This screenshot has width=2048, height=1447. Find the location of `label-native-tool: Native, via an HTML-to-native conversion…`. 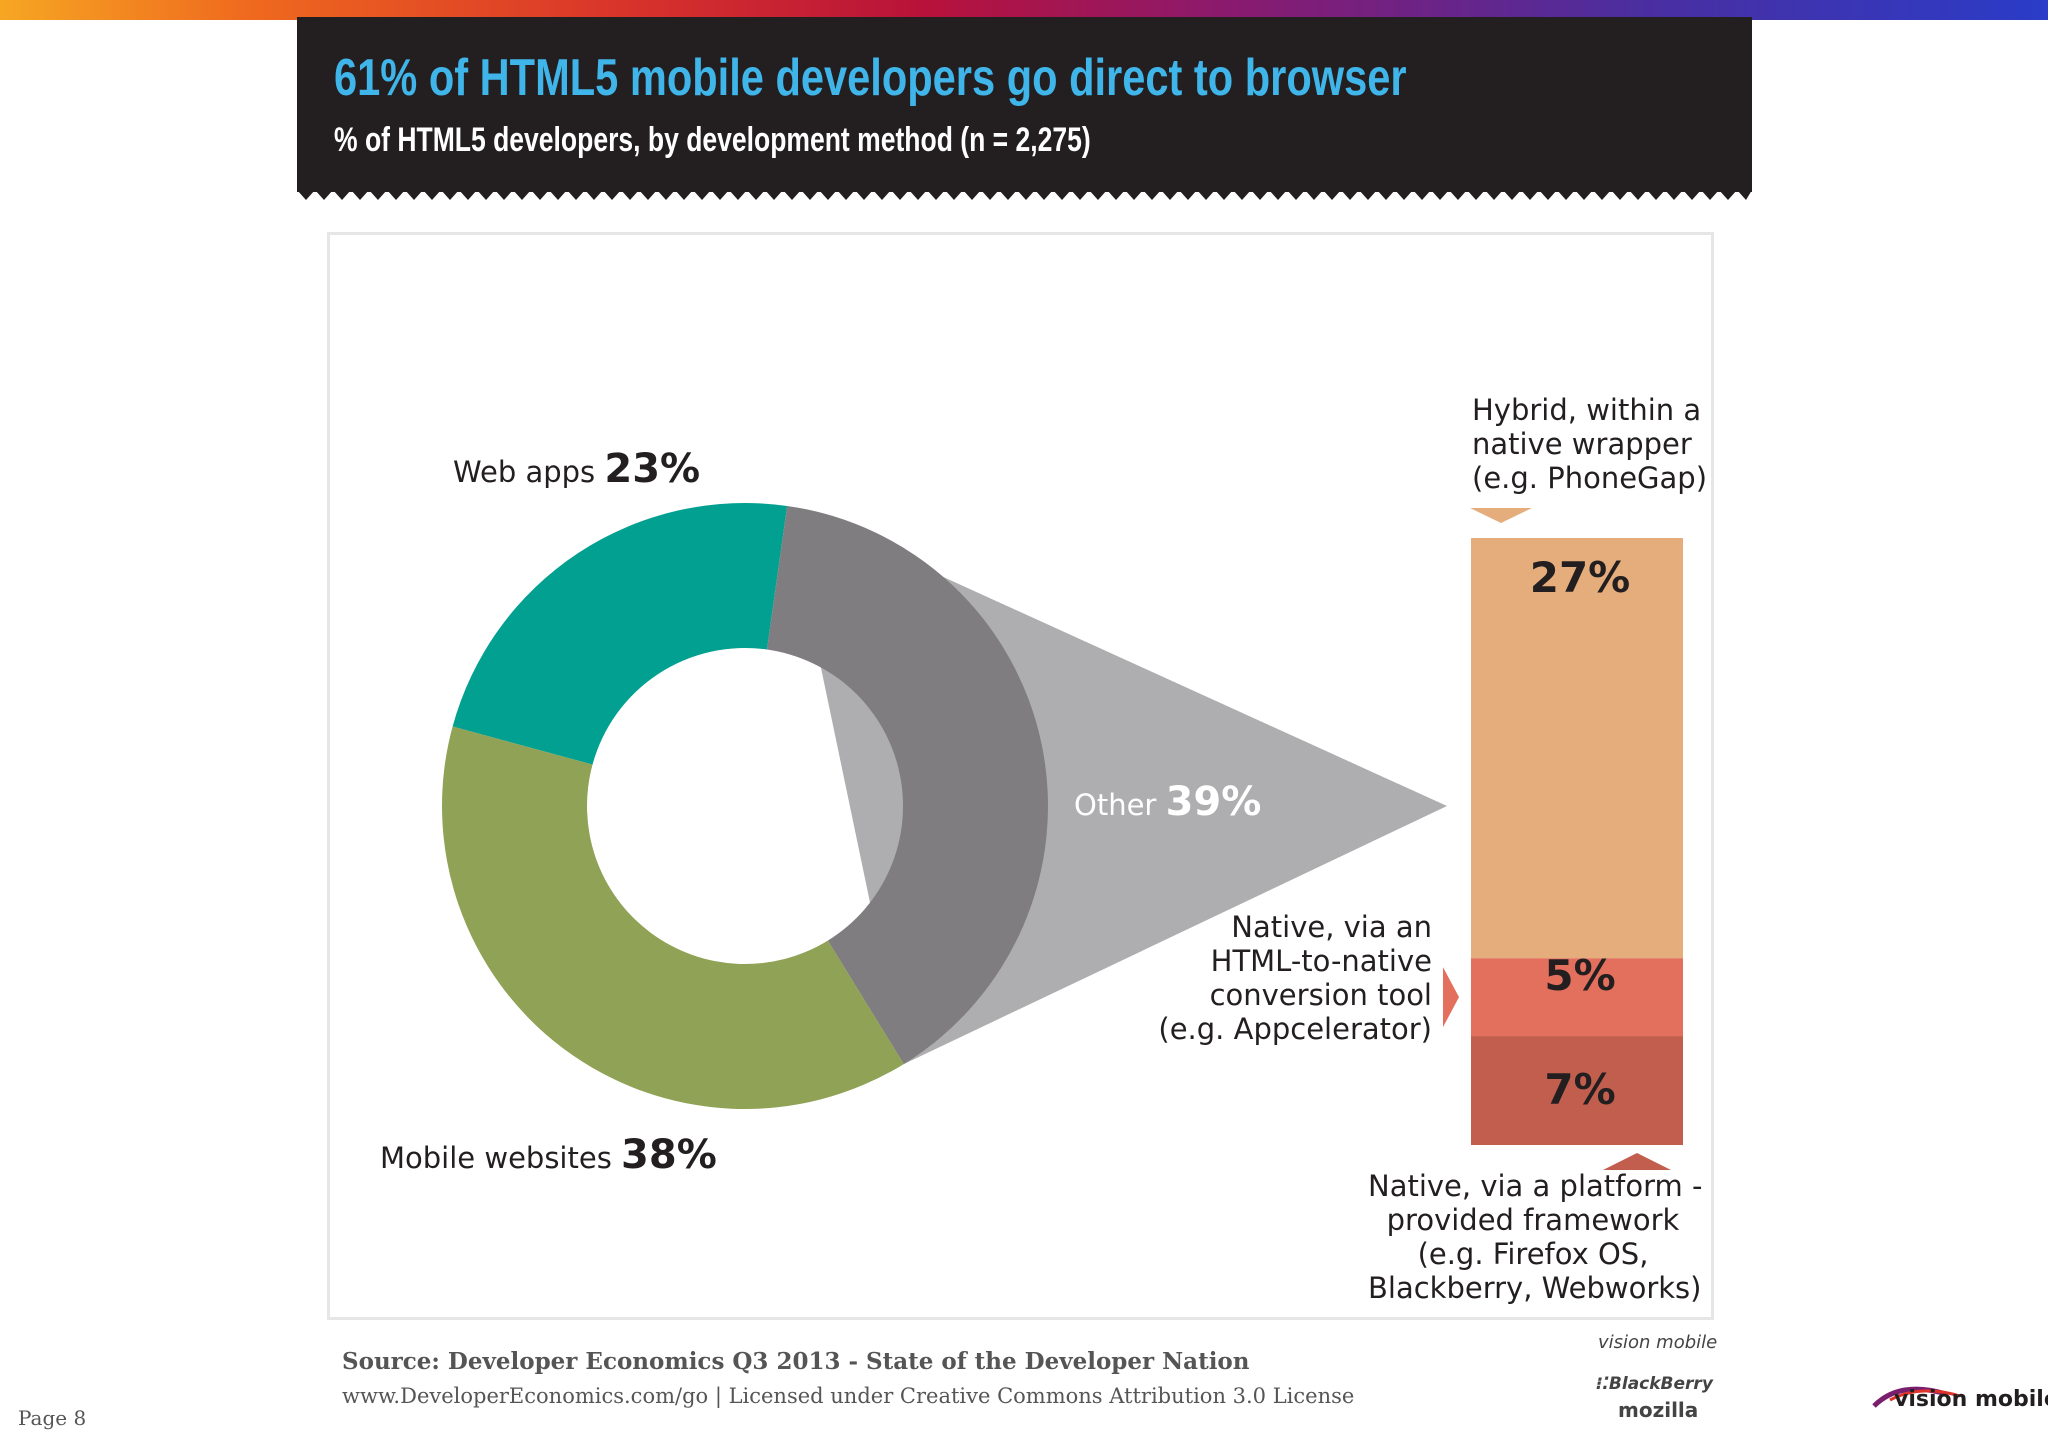

label-native-tool: Native, via an HTML-to-native conversion… is located at coordinates (1295, 978).